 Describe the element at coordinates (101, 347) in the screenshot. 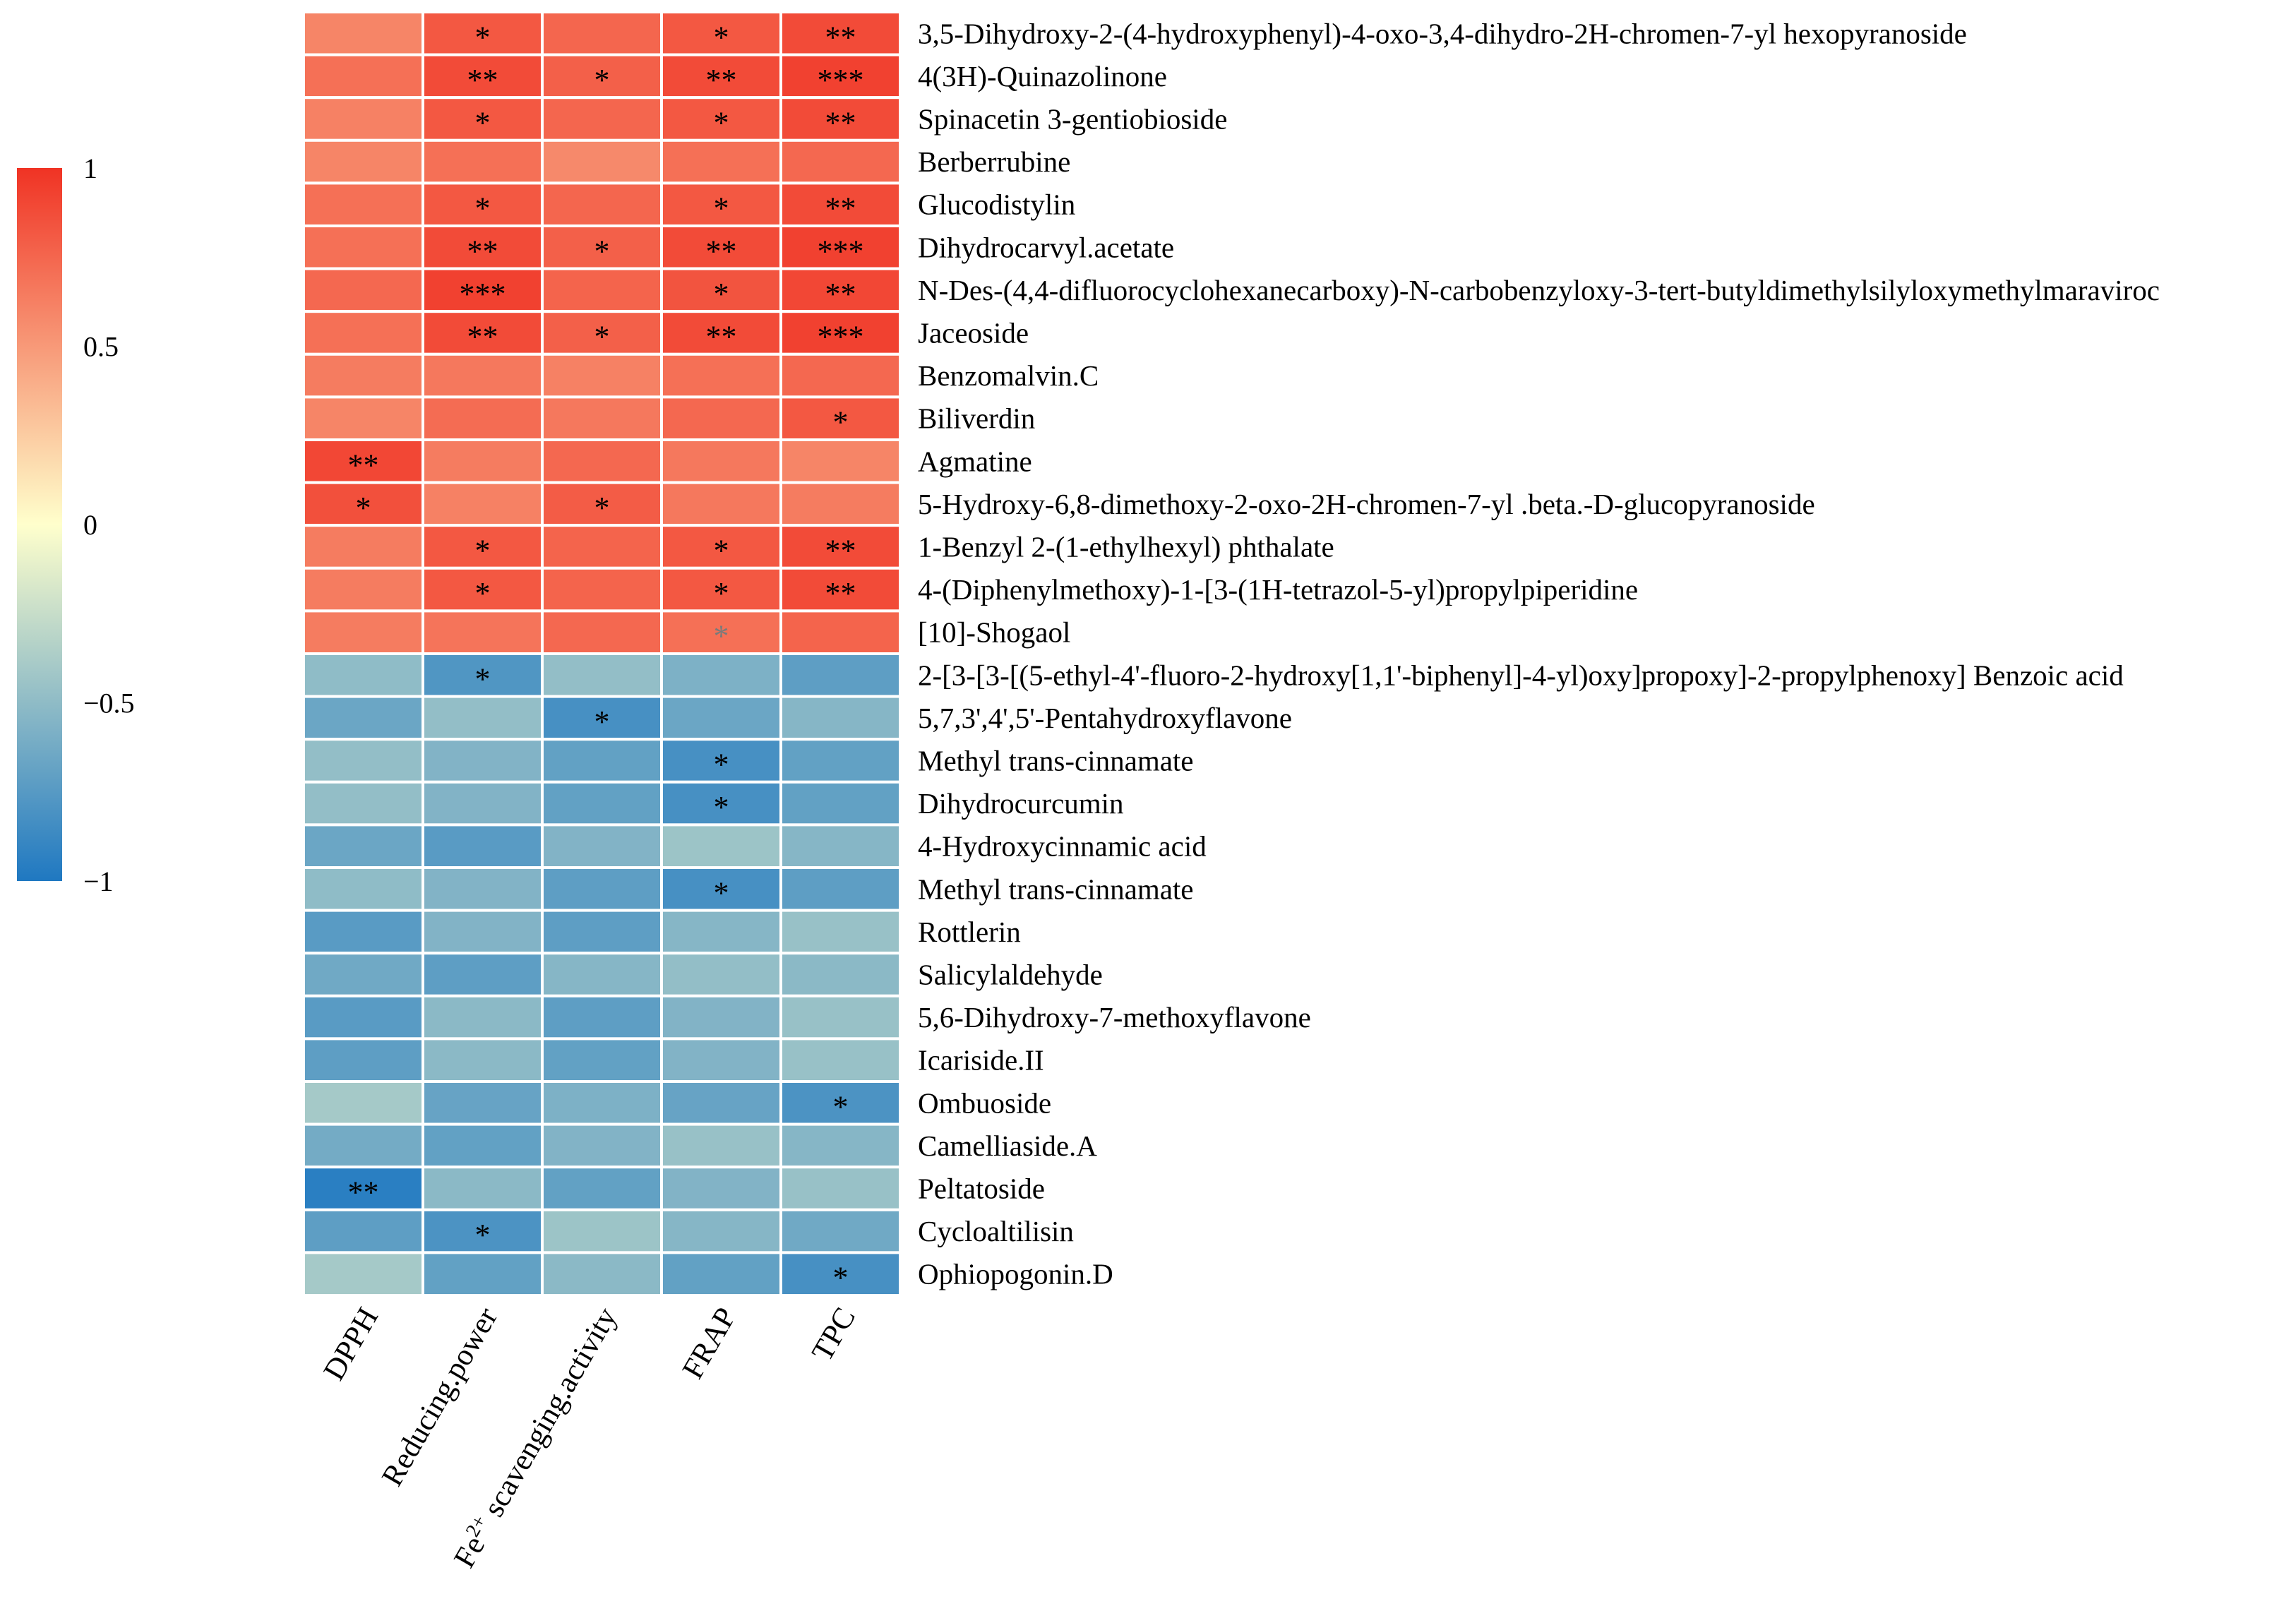

I see `colorbar-tick-label: 0.5` at that location.